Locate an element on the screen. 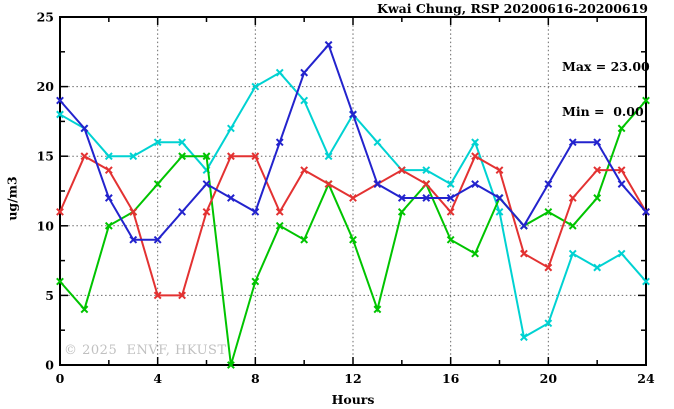 Image resolution: width=674 pixels, height=409 pixels. x-axis-label: Hours is located at coordinates (353, 399).